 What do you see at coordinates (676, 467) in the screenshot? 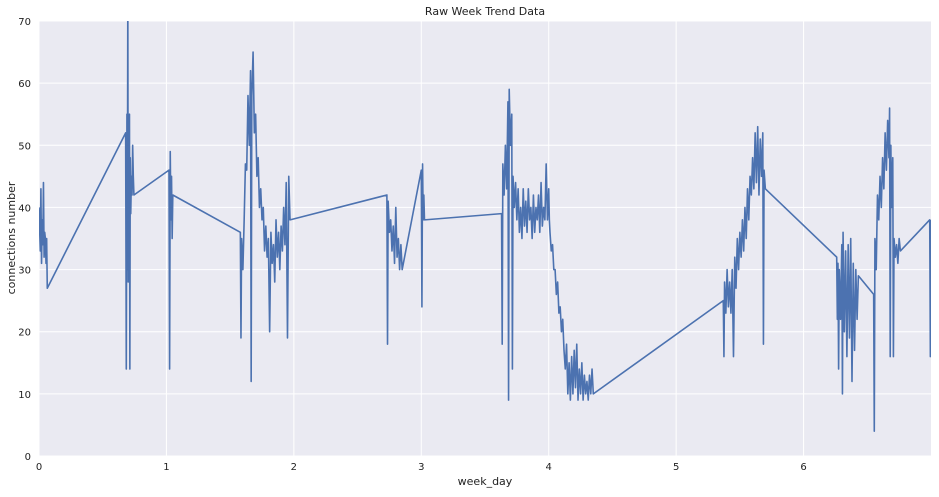
I see `x-tick-label: 5` at bounding box center [676, 467].